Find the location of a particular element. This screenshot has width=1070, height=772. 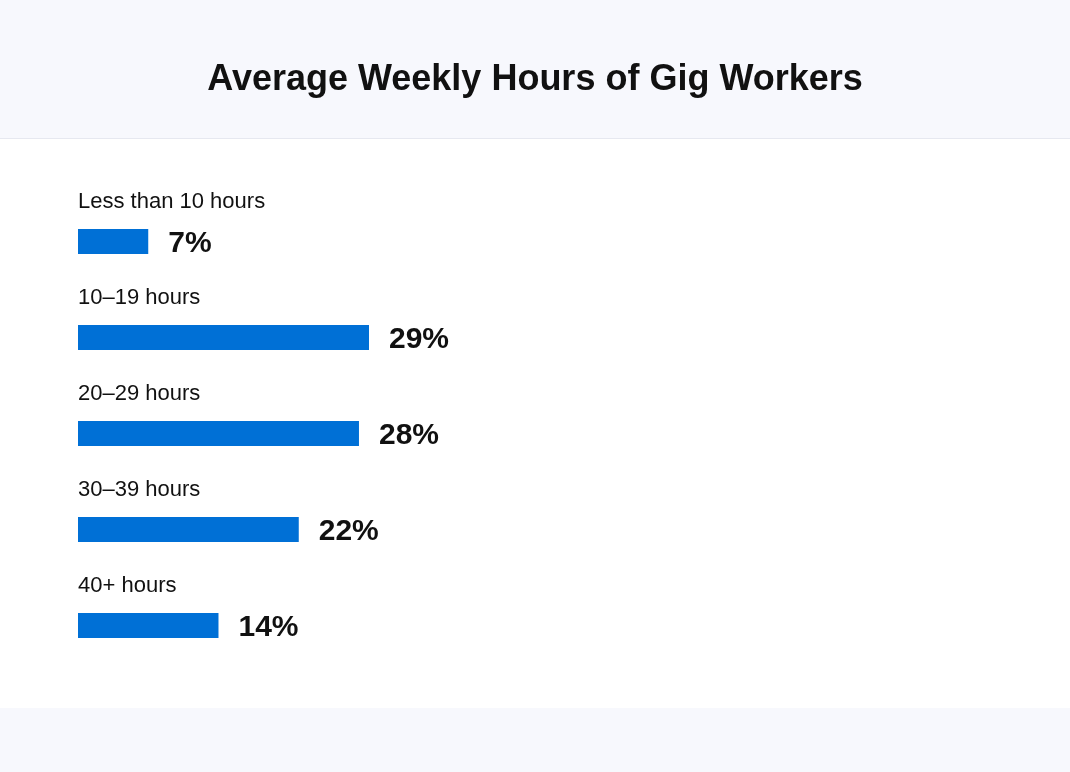

data-label: 28% is located at coordinates (409, 433).